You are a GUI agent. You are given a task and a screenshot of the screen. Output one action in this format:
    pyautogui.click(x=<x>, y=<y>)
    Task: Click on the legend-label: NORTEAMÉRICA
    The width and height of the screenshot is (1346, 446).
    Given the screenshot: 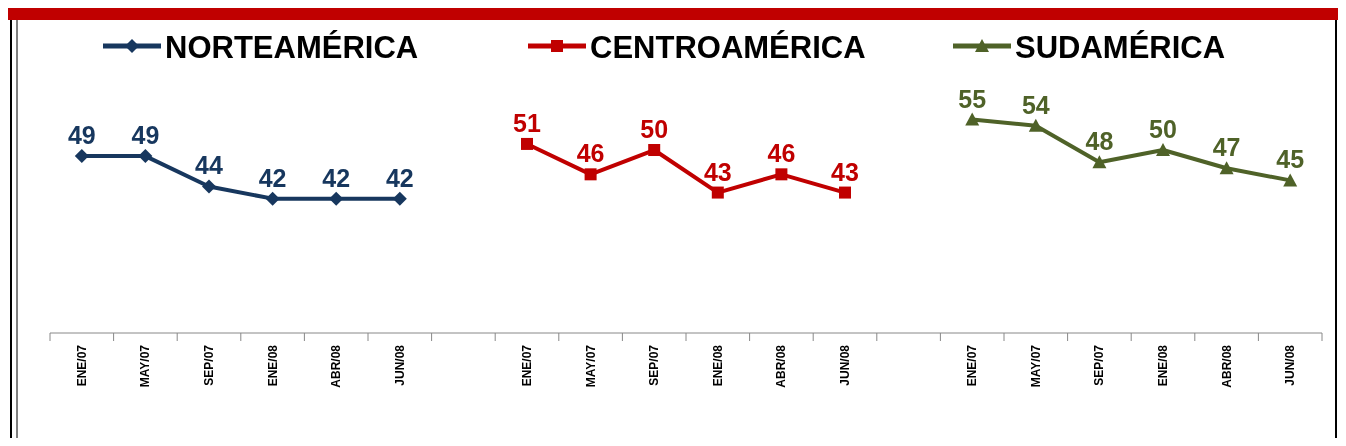 What is the action you would take?
    pyautogui.click(x=292, y=47)
    